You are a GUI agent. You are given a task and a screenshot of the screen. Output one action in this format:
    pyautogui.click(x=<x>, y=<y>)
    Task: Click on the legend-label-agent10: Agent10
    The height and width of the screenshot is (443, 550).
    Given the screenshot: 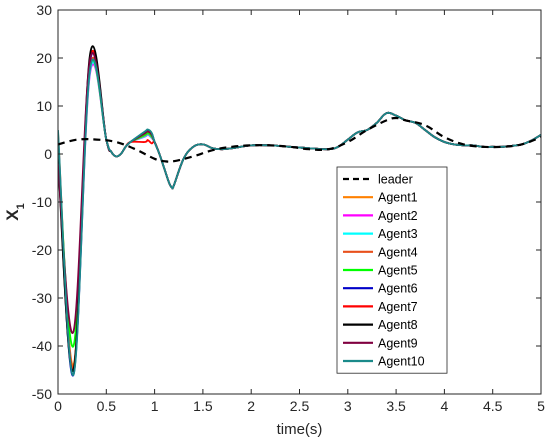 What is the action you would take?
    pyautogui.click(x=401, y=362)
    